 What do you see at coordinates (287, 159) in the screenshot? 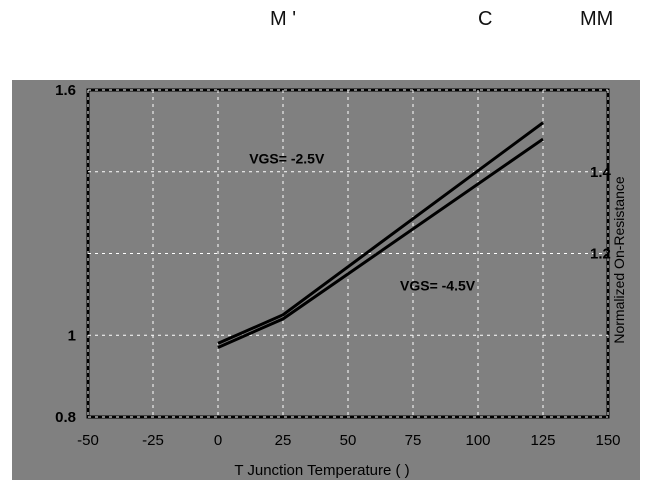
I see `series-label-1: VGS= -2.5V` at bounding box center [287, 159].